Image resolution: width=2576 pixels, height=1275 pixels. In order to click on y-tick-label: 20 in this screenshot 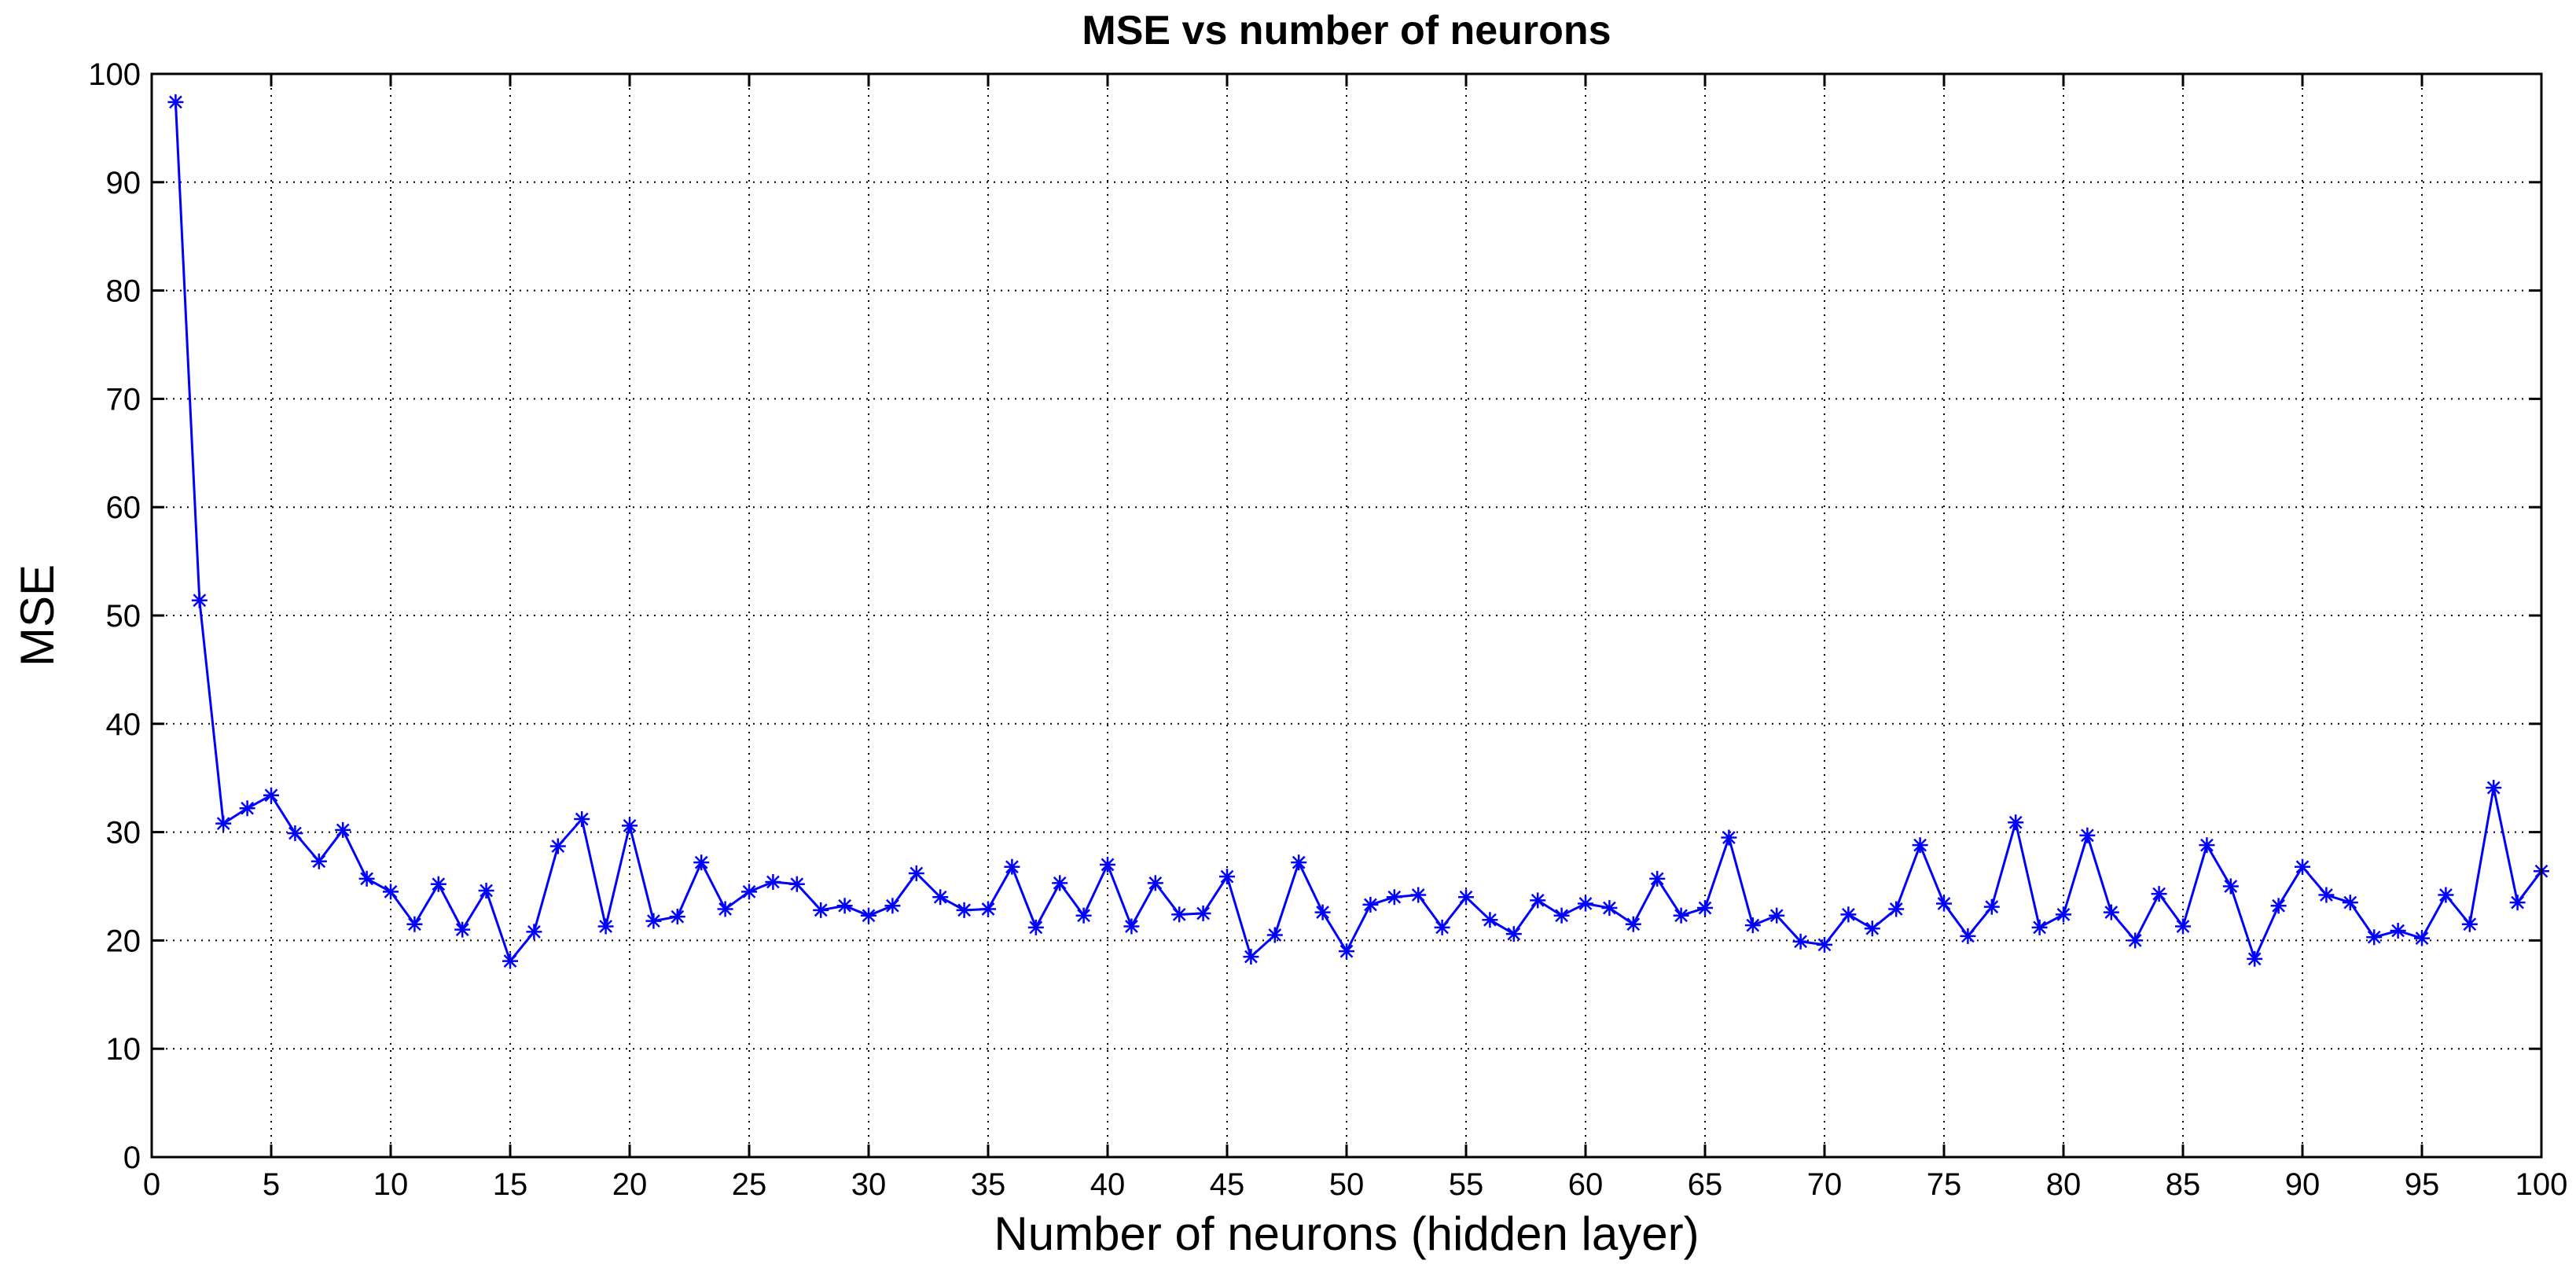, I will do `click(123, 941)`.